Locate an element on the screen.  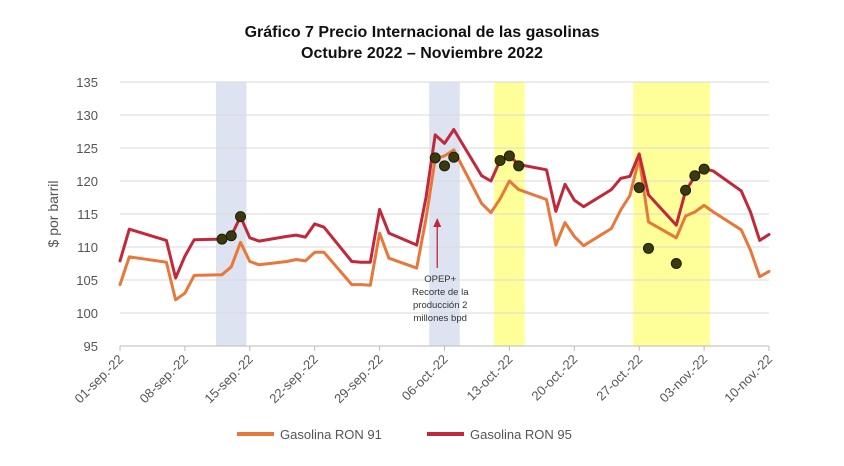
y-tick-label: 135 is located at coordinates (87, 82).